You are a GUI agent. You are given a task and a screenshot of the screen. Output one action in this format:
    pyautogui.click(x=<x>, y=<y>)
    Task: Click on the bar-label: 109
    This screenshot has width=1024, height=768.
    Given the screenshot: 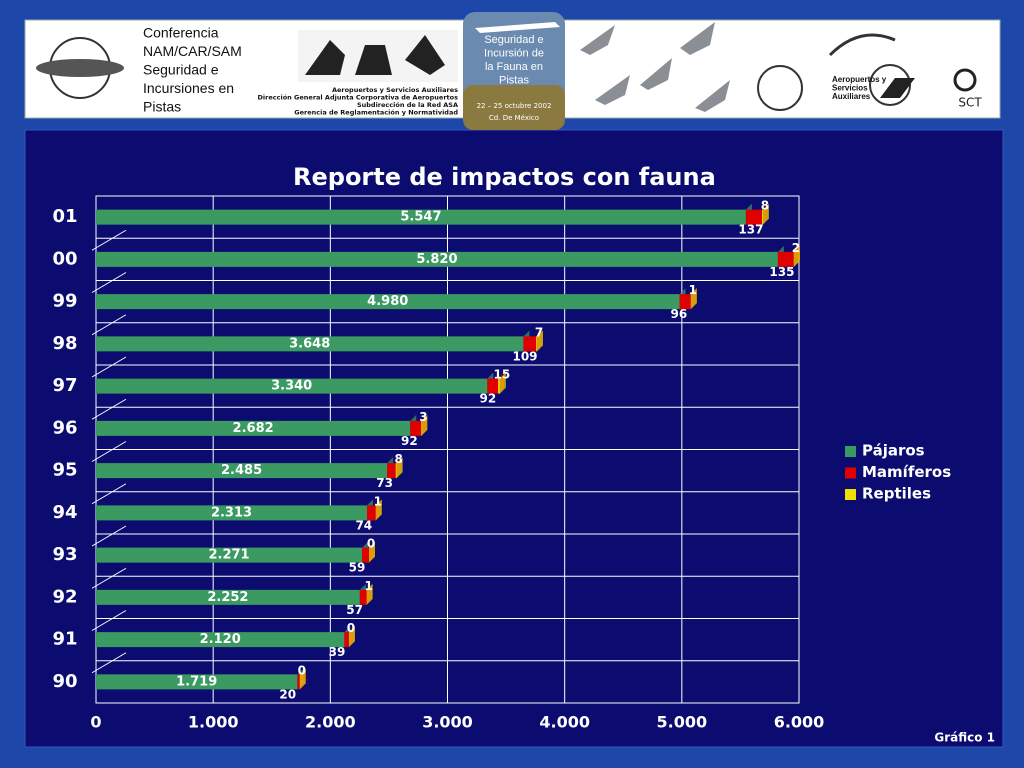 What is the action you would take?
    pyautogui.click(x=524, y=356)
    